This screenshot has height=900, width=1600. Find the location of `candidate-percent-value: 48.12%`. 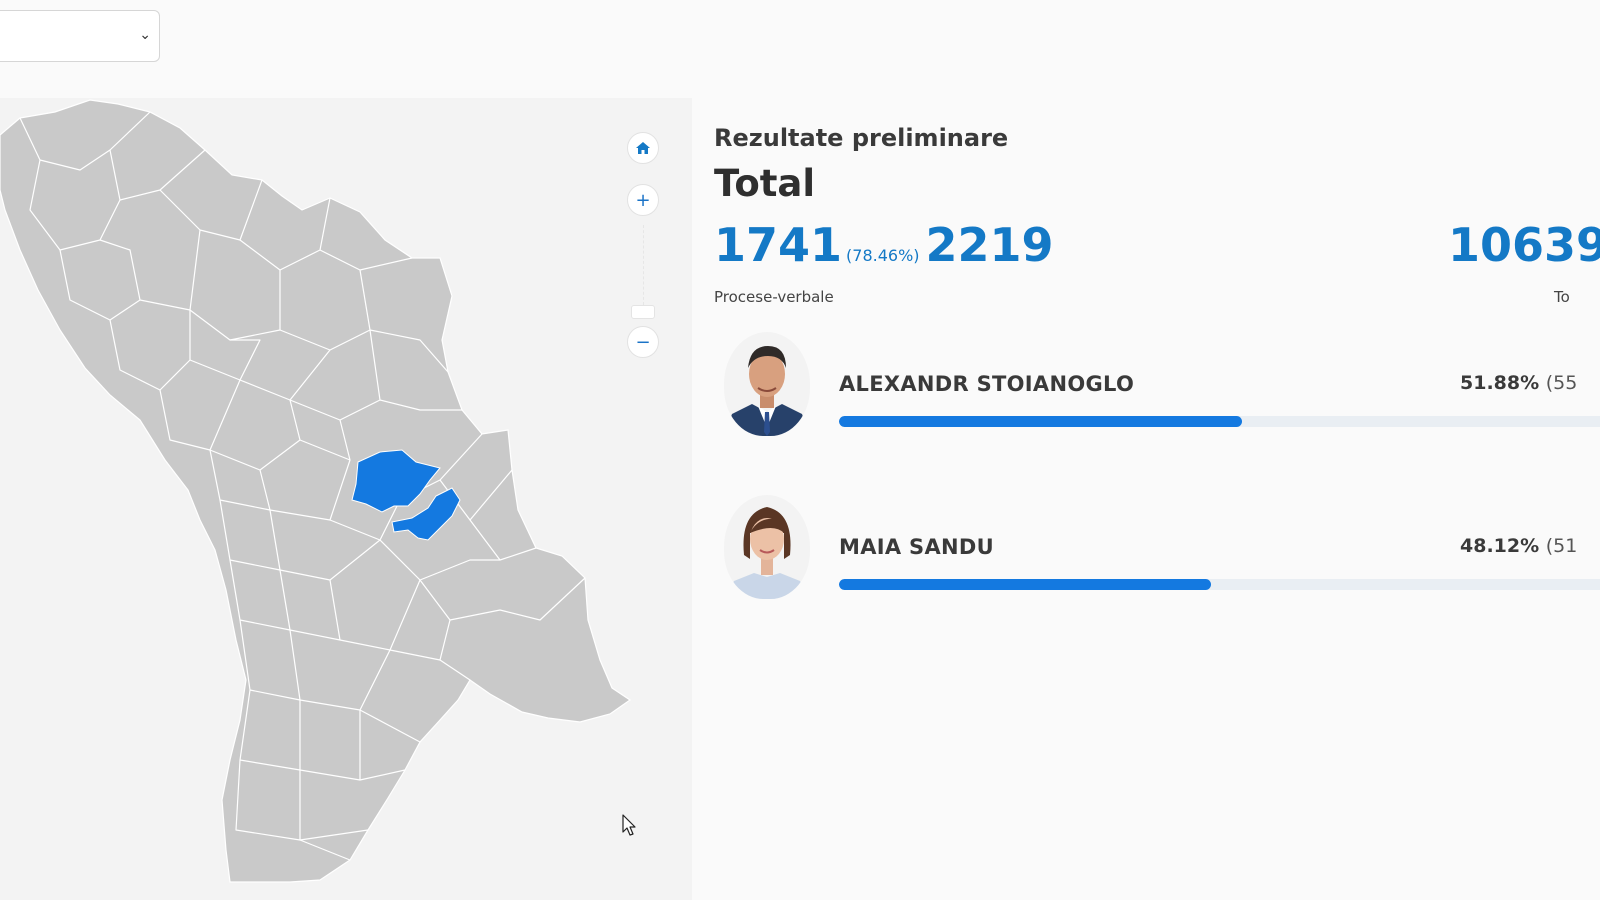

candidate-percent-value: 48.12% is located at coordinates (1500, 546).